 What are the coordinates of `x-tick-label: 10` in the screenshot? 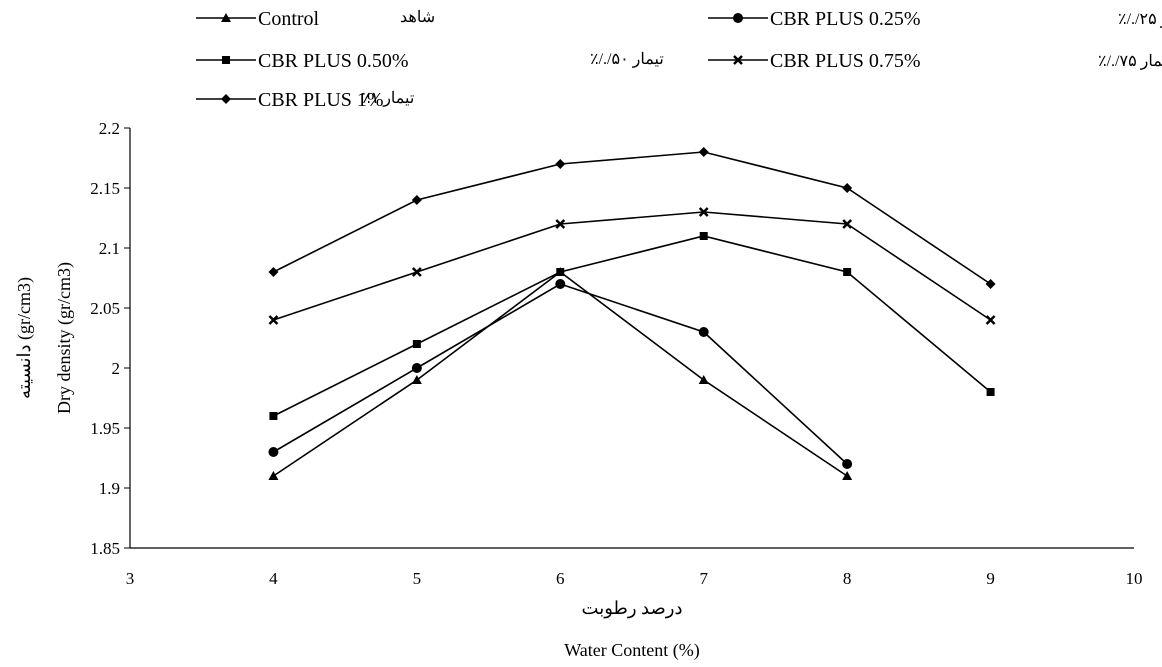 It's located at (1134, 578).